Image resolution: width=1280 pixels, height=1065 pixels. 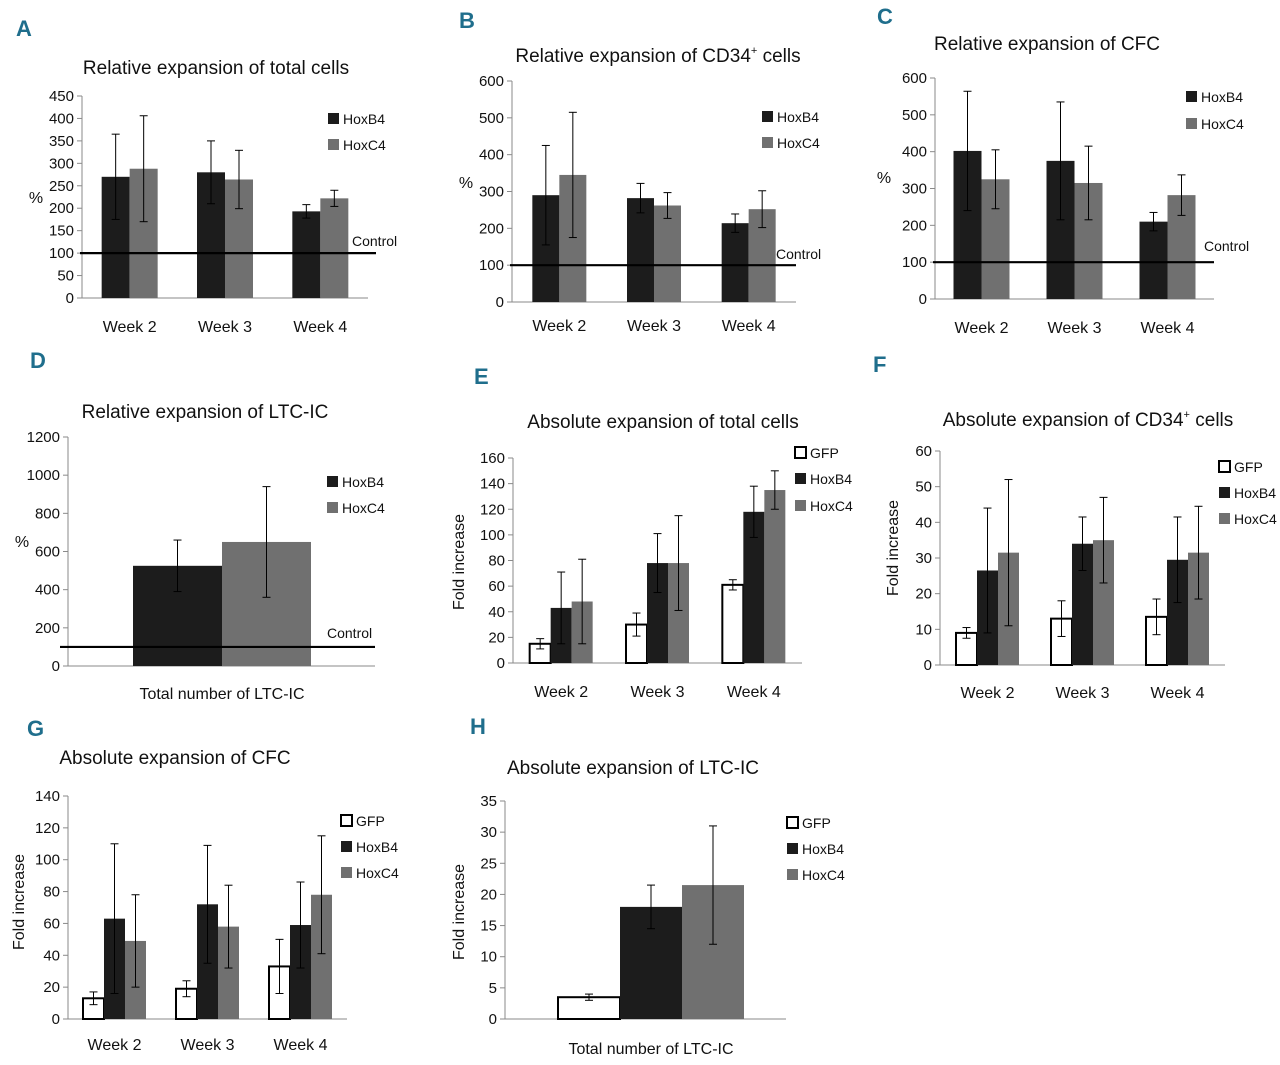 I want to click on y-tick-label: 1200, so click(x=43, y=437).